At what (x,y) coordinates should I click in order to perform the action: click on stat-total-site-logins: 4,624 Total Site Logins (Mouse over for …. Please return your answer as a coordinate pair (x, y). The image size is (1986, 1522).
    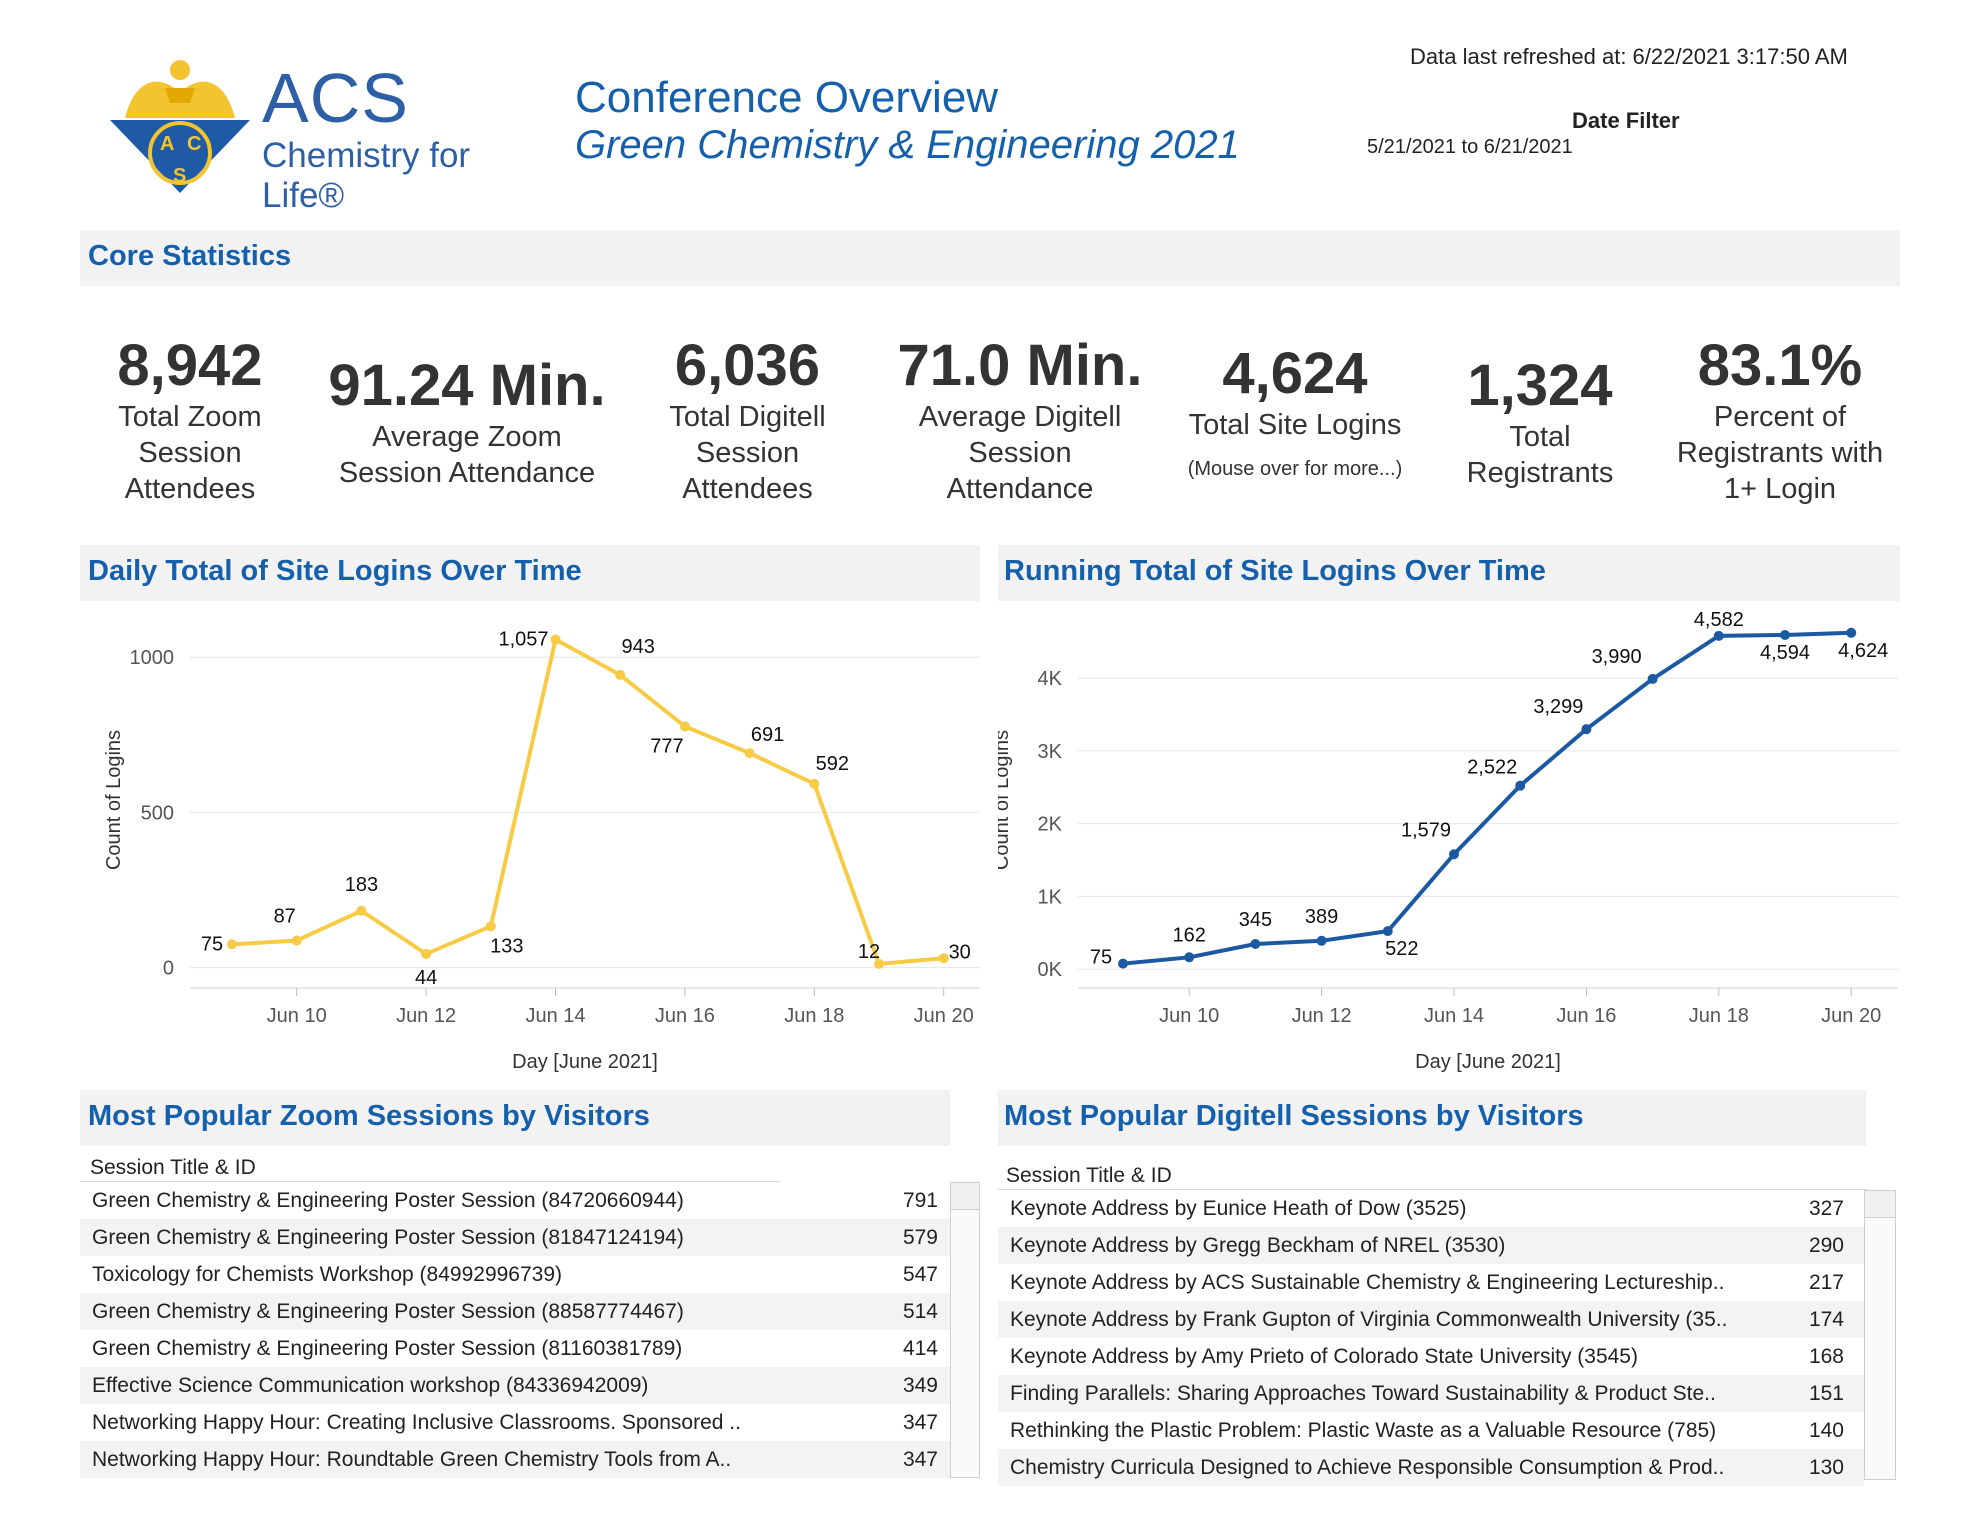
    Looking at the image, I should click on (1295, 413).